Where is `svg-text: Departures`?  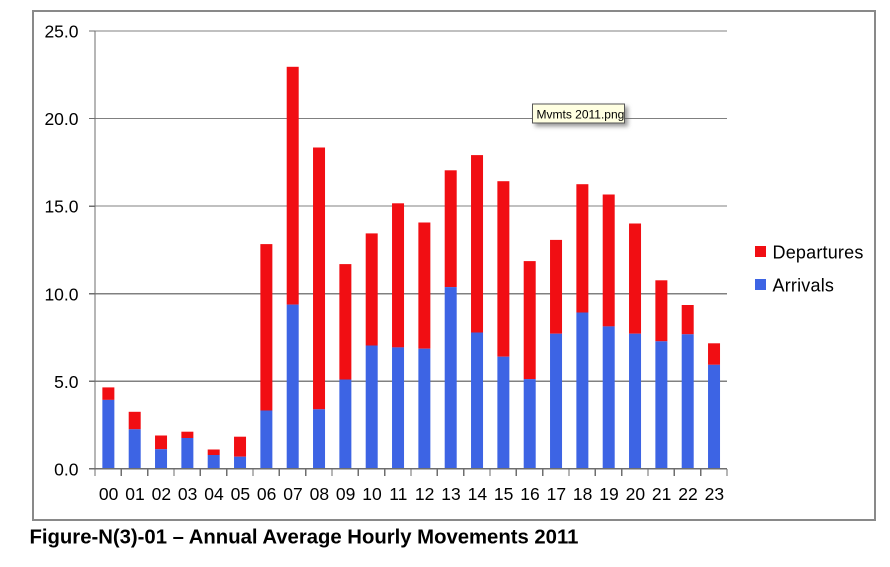 svg-text: Departures is located at coordinates (818, 252).